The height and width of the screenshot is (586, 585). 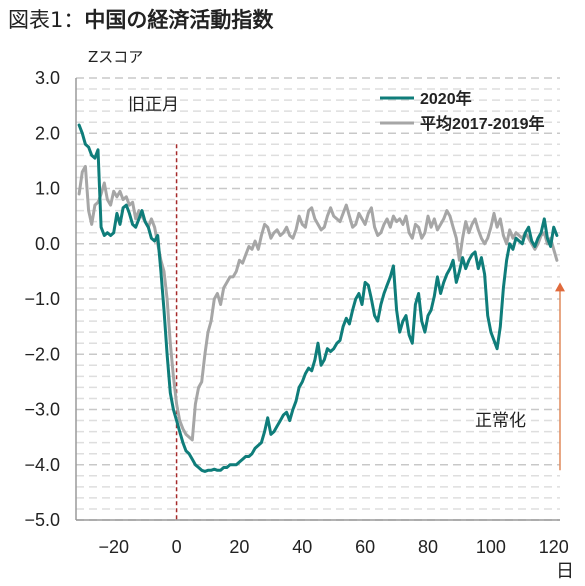 I want to click on y-tick-label: 1.0, so click(x=47, y=189).